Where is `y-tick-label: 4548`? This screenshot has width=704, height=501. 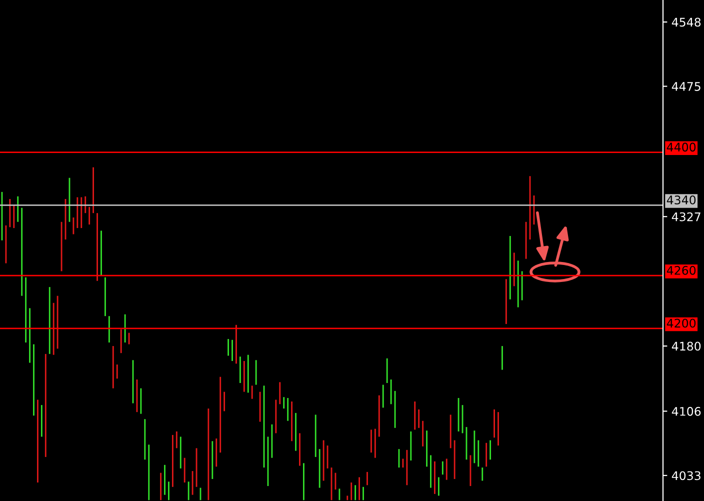 y-tick-label: 4548 is located at coordinates (686, 22).